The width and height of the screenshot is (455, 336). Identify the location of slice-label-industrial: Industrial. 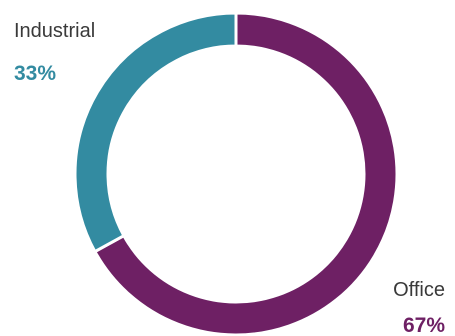
(54, 31).